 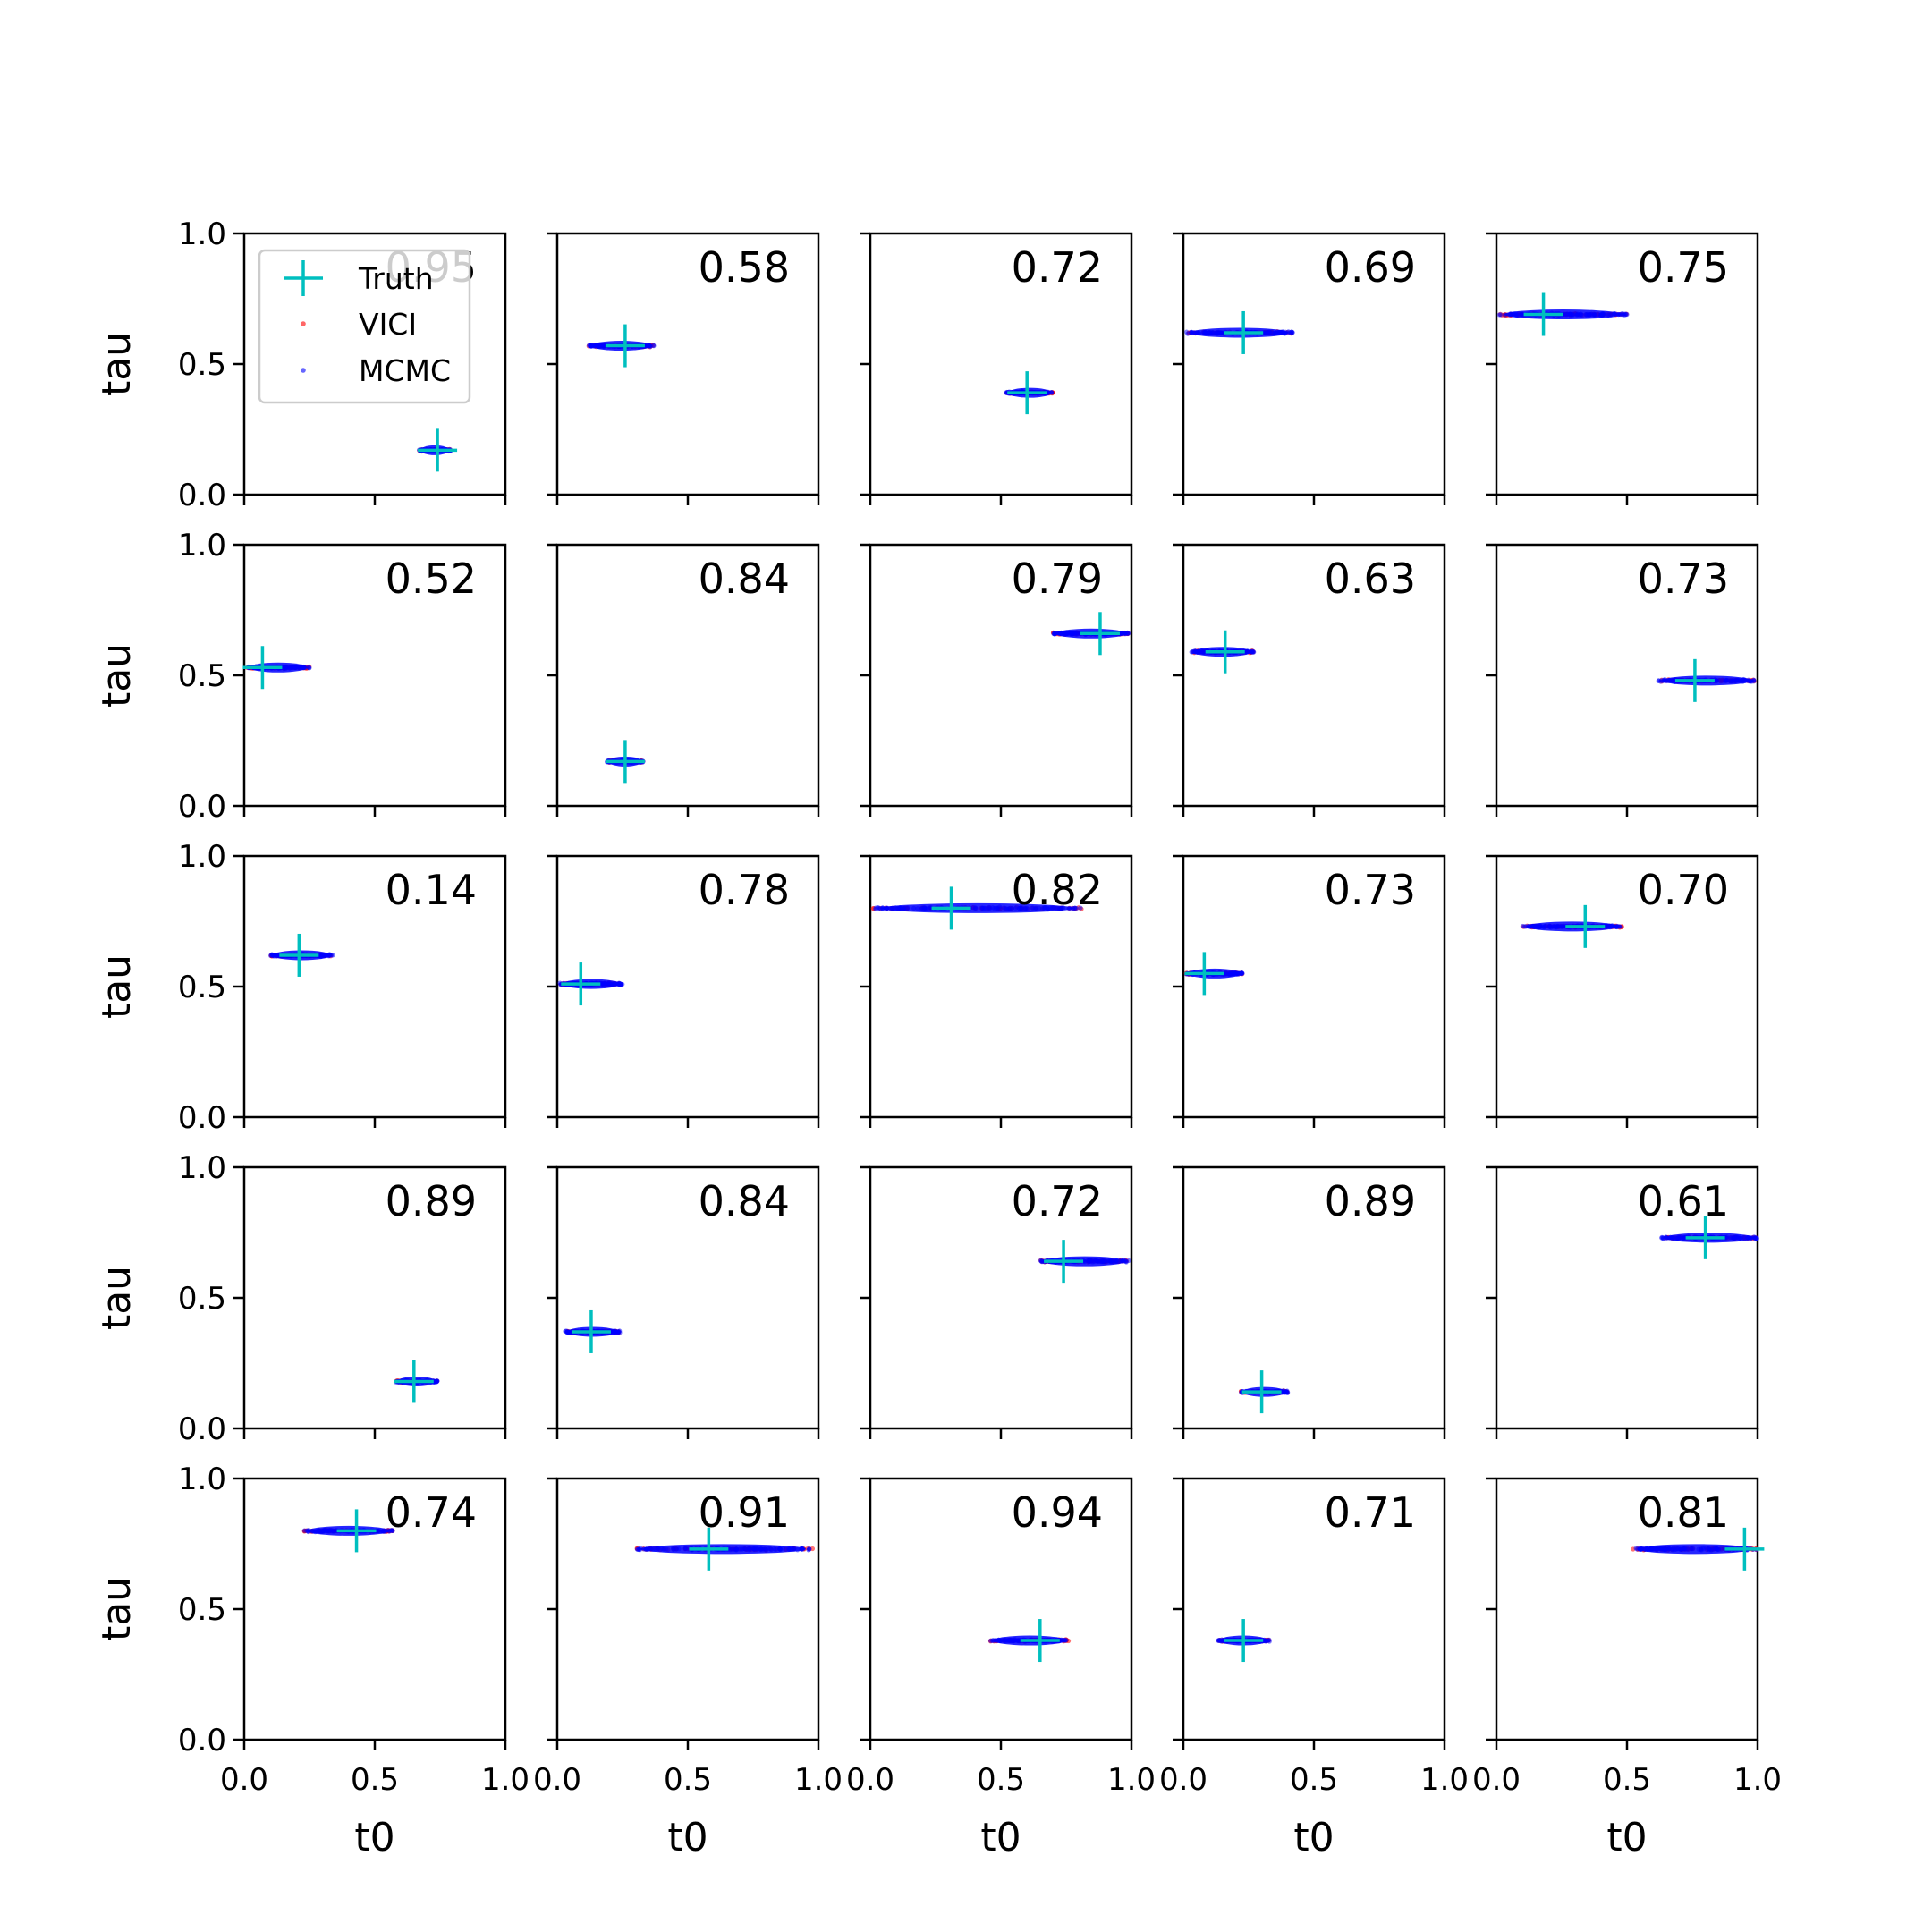 I want to click on panel-overlap-label: 0.89, so click(x=1370, y=1201).